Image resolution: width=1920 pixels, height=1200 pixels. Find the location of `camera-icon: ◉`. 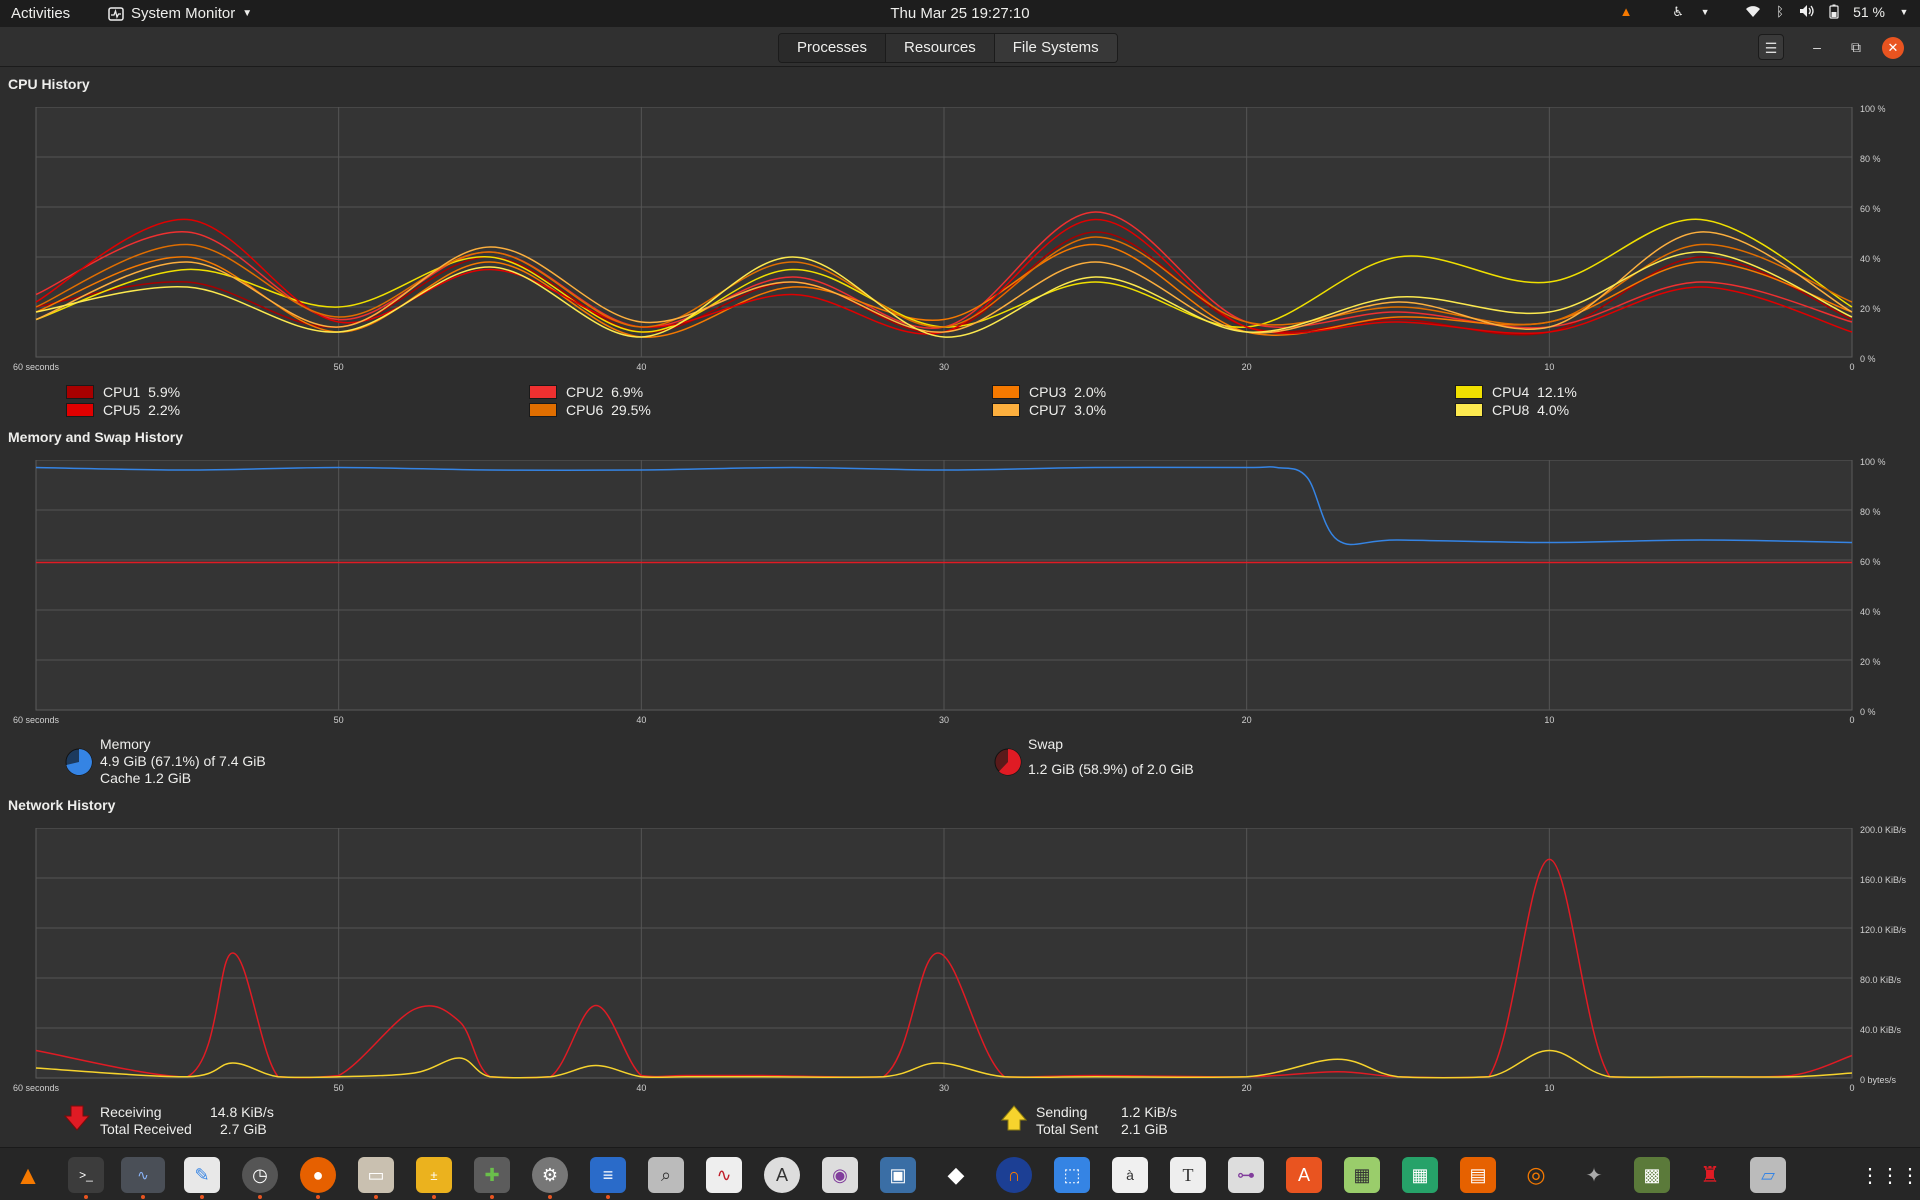

camera-icon: ◉ is located at coordinates (840, 1174).